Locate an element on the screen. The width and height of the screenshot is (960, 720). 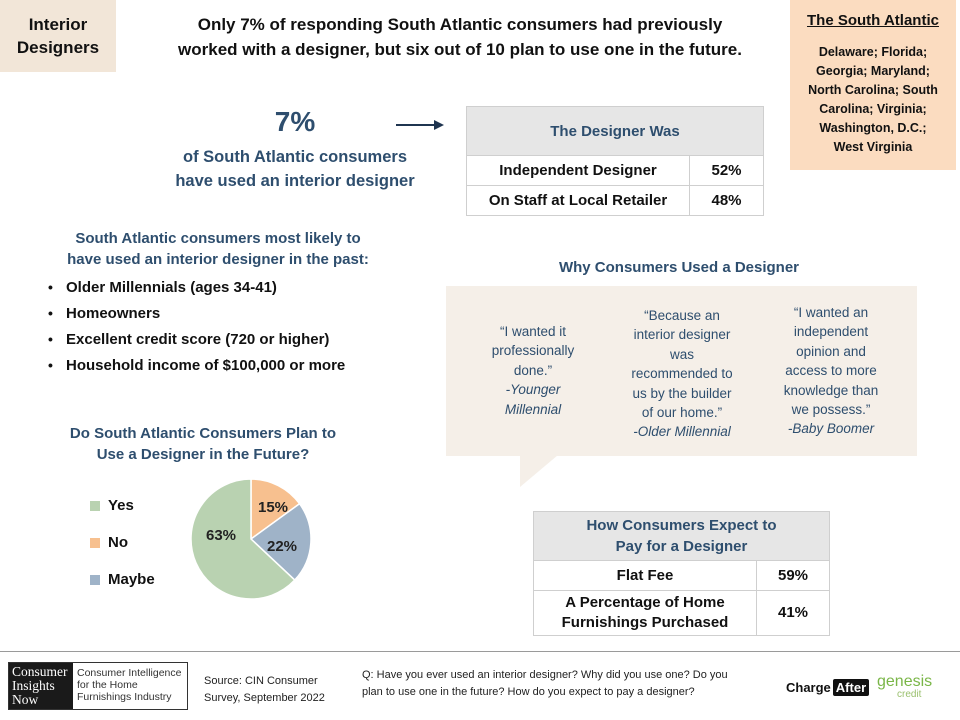
quote-line: of our home.” is located at coordinates (682, 413).